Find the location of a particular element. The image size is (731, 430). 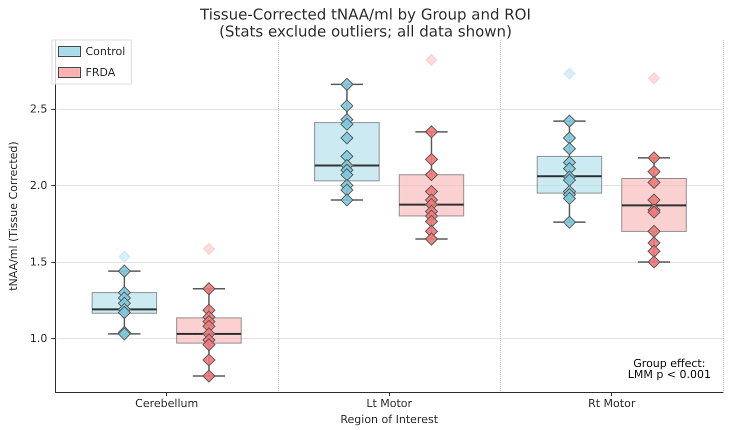

y-tick-label: 1.5 is located at coordinates (39, 261).